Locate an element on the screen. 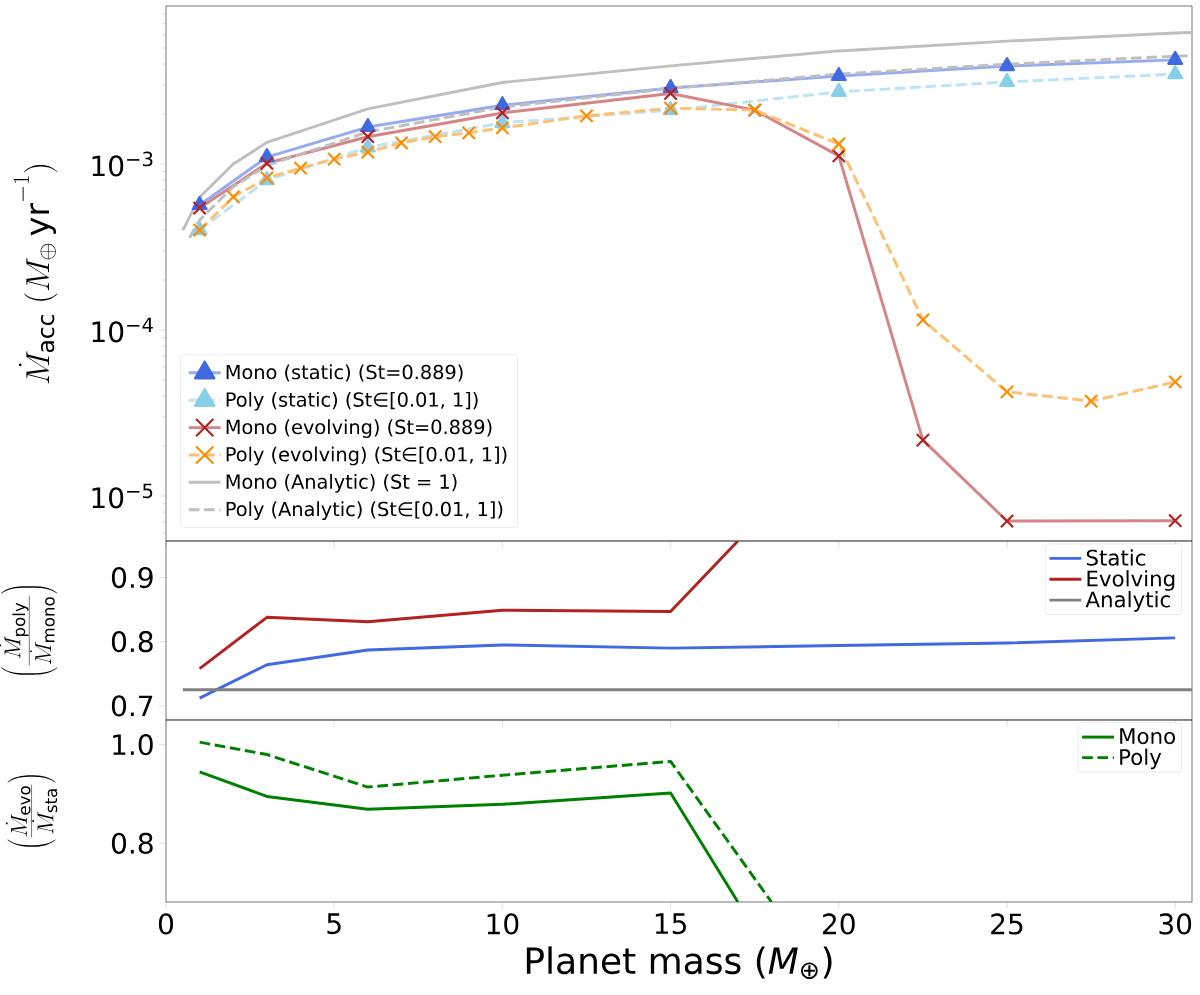  y-tick-label: 10$^{−4}$ is located at coordinates (122, 330).